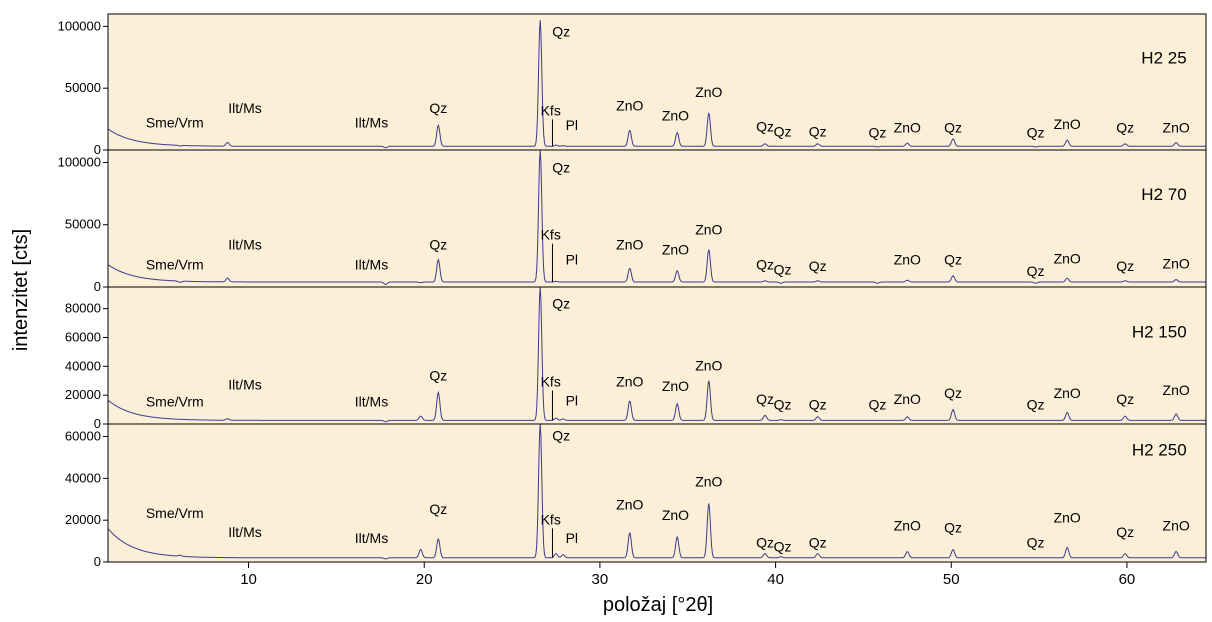 The image size is (1212, 622). Describe the element at coordinates (1163, 194) in the screenshot. I see `panel-label: H2 70` at that location.